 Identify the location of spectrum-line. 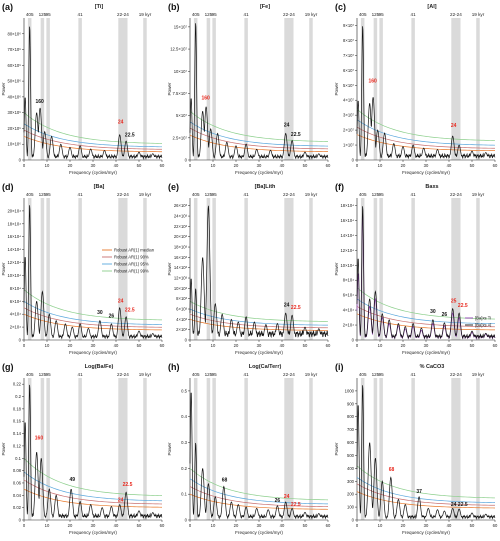
(93, 452).